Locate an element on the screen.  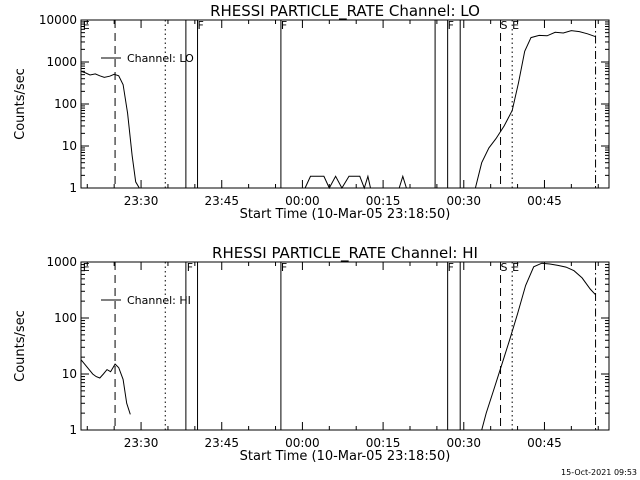
legend-entry: Channel: LO is located at coordinates (160, 58).